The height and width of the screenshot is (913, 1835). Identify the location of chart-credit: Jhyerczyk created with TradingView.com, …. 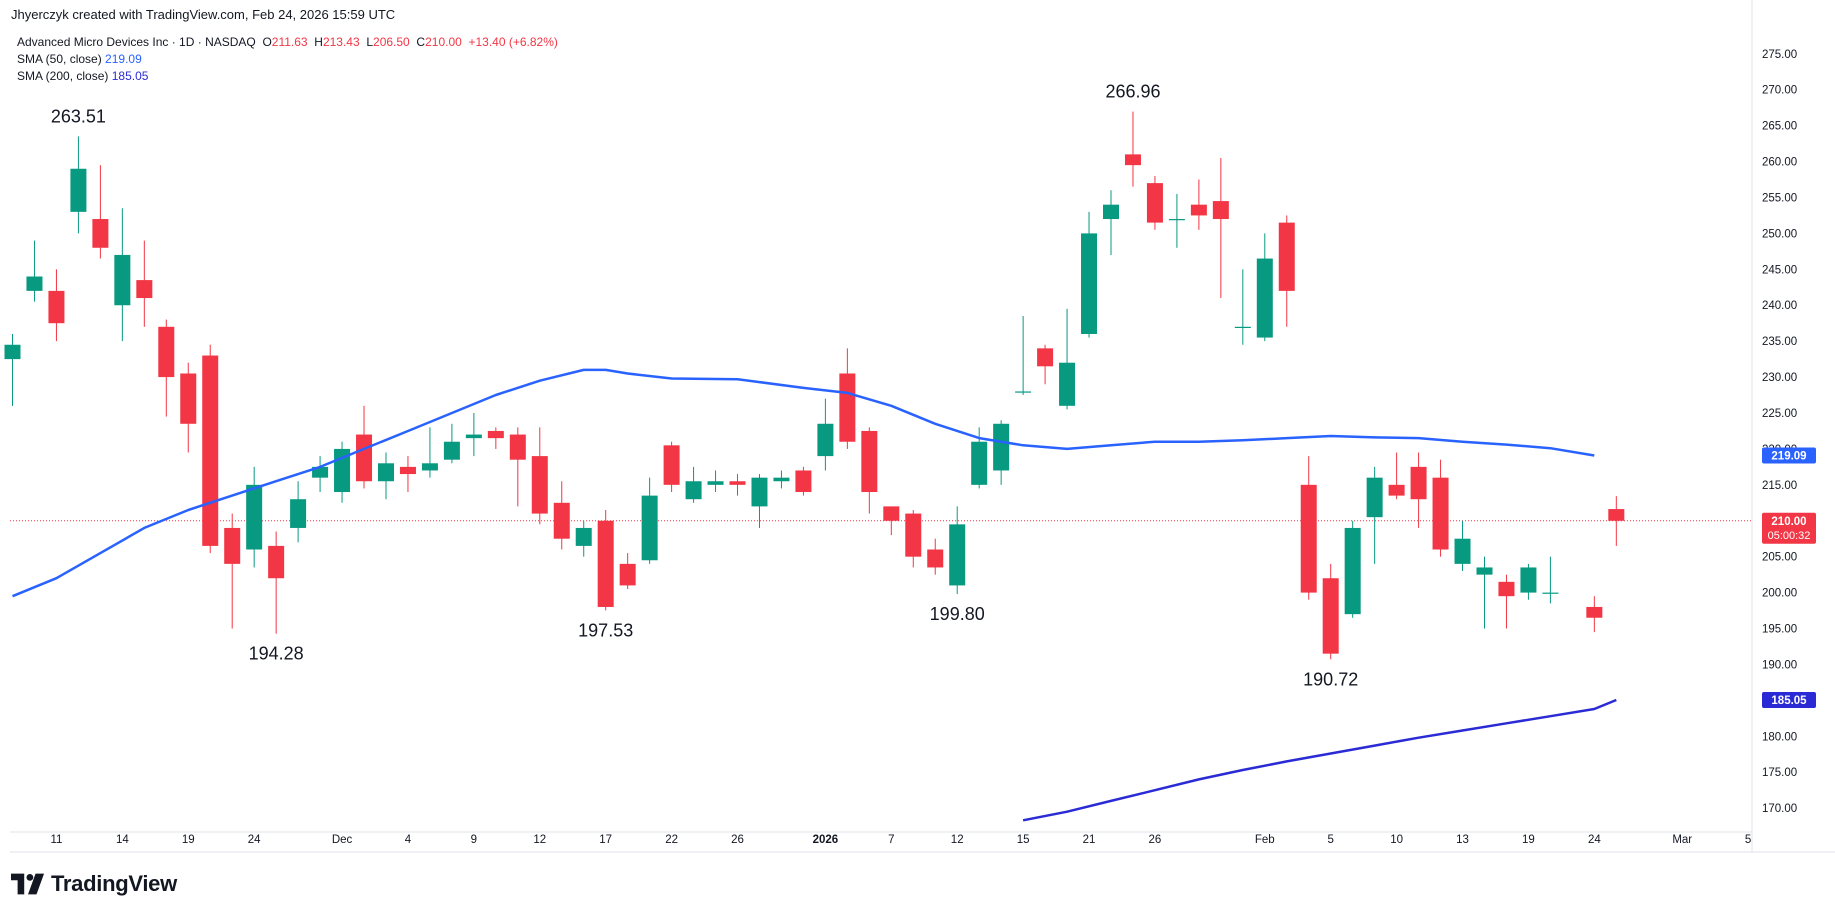
(203, 14).